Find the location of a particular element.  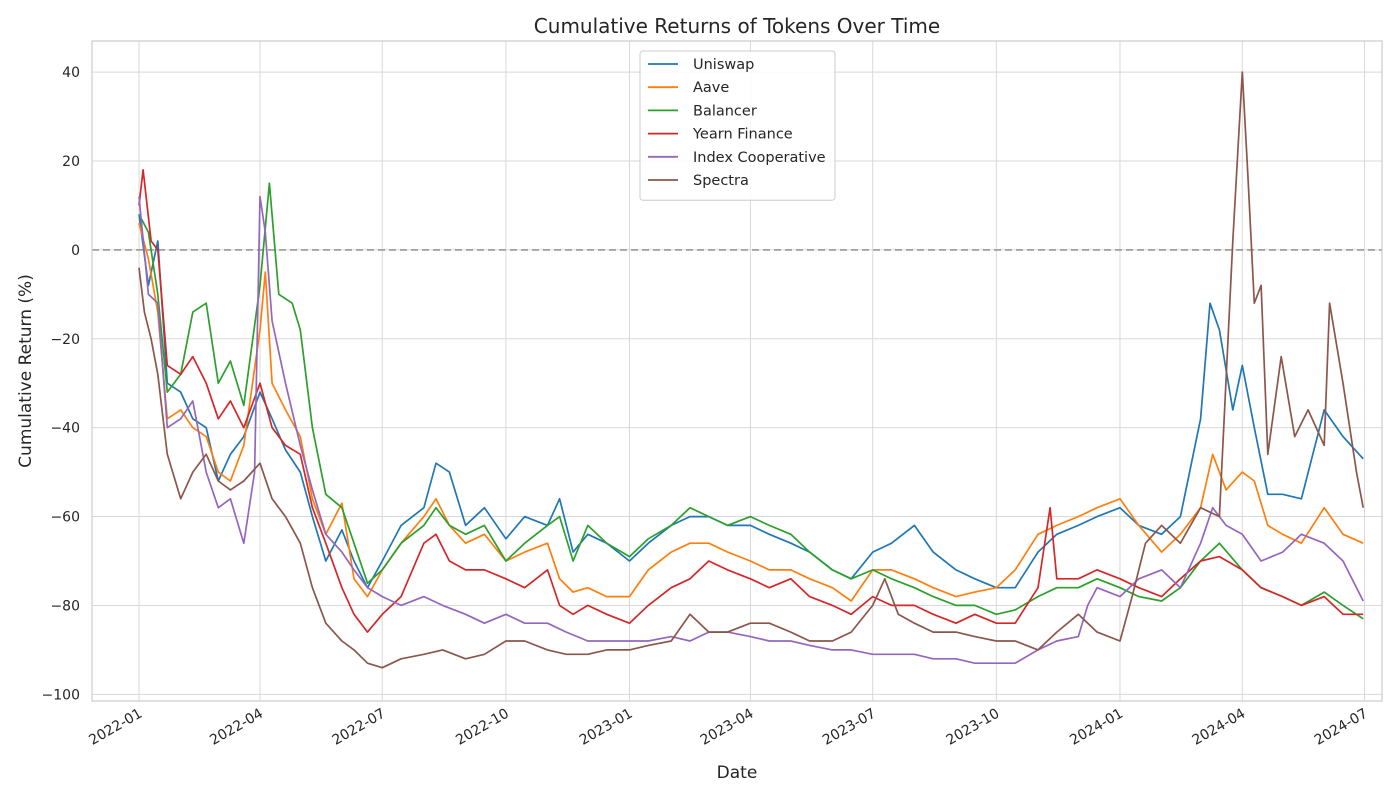

y-tick-label: 20 is located at coordinates (71, 162).